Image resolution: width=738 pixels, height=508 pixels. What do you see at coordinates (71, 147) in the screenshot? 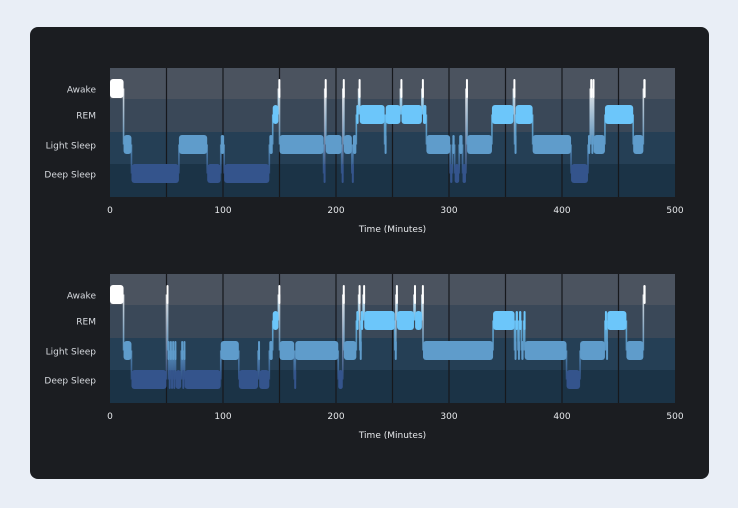
I see `y-tick-label: Light Sleep` at bounding box center [71, 147].